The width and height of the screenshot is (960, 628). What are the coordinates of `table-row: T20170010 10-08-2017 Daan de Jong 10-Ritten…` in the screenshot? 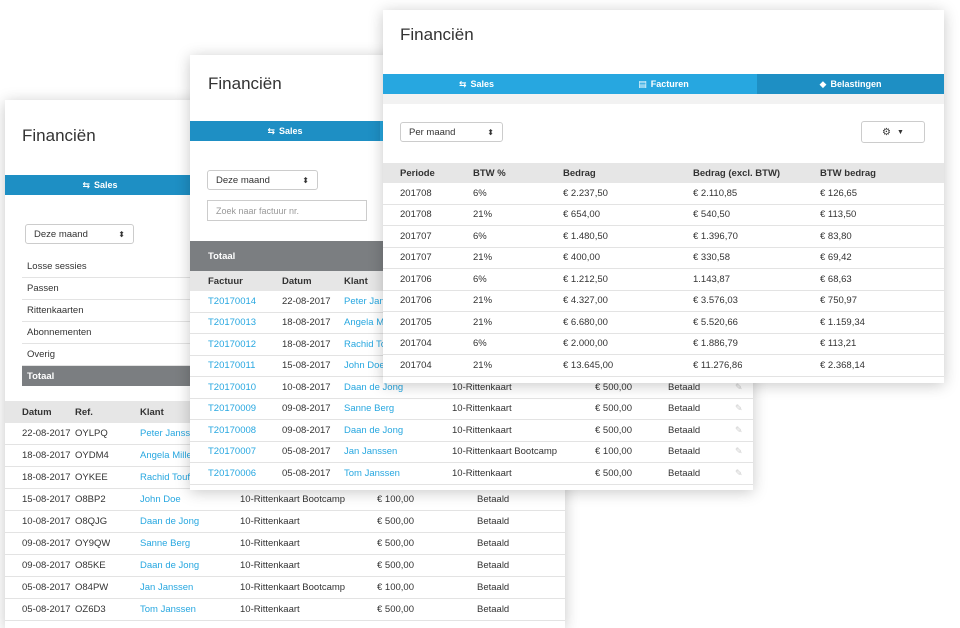 It's located at (471, 388).